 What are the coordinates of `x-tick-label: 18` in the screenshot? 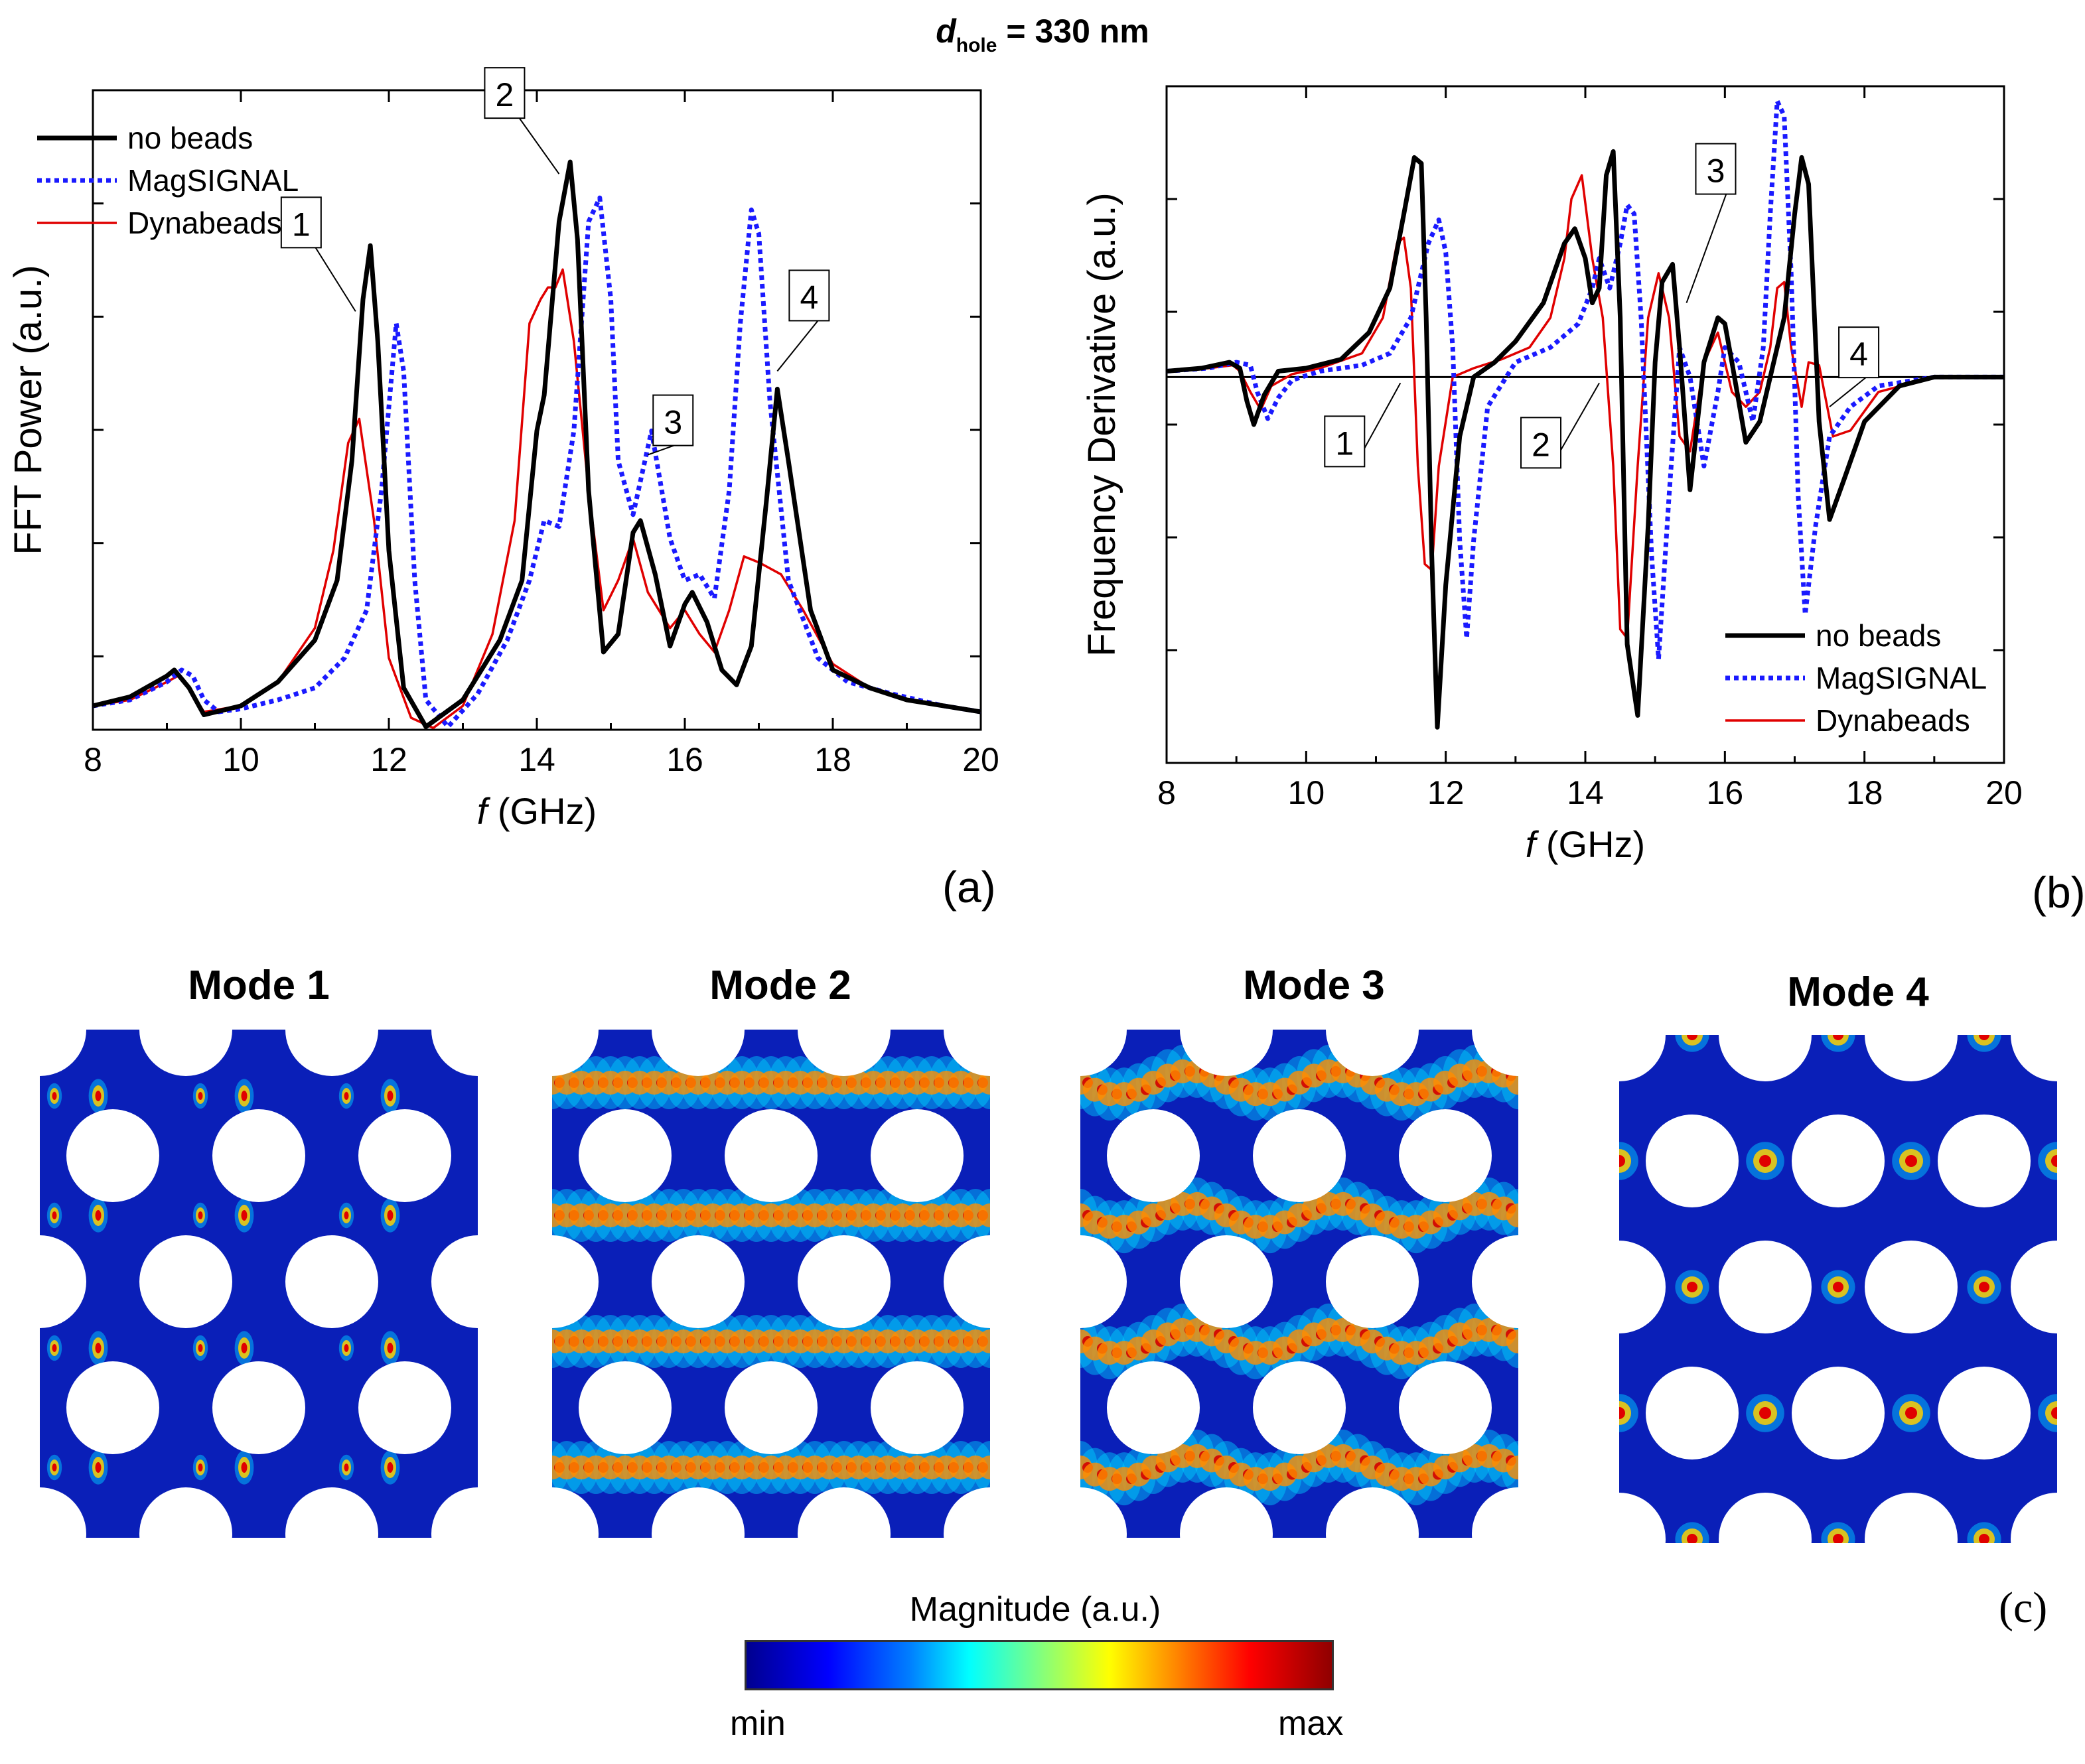 It's located at (832, 760).